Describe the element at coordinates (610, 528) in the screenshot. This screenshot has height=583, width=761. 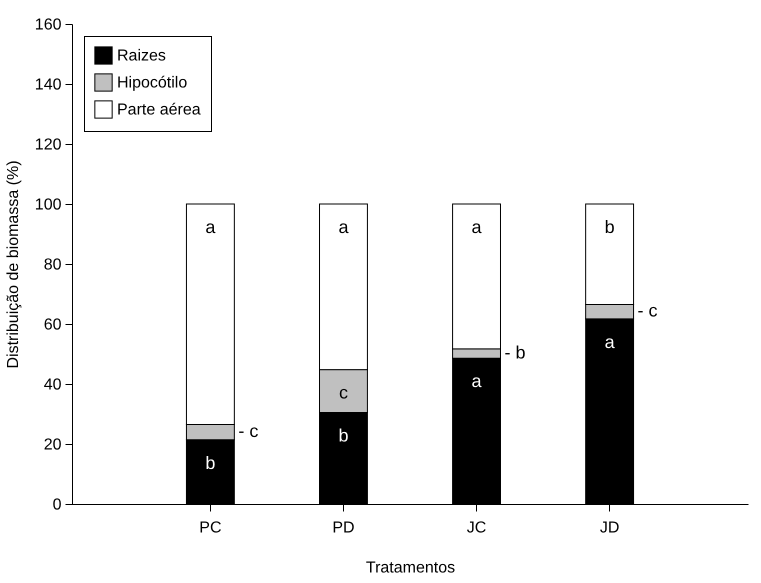
I see `x-tick-label: JD` at that location.